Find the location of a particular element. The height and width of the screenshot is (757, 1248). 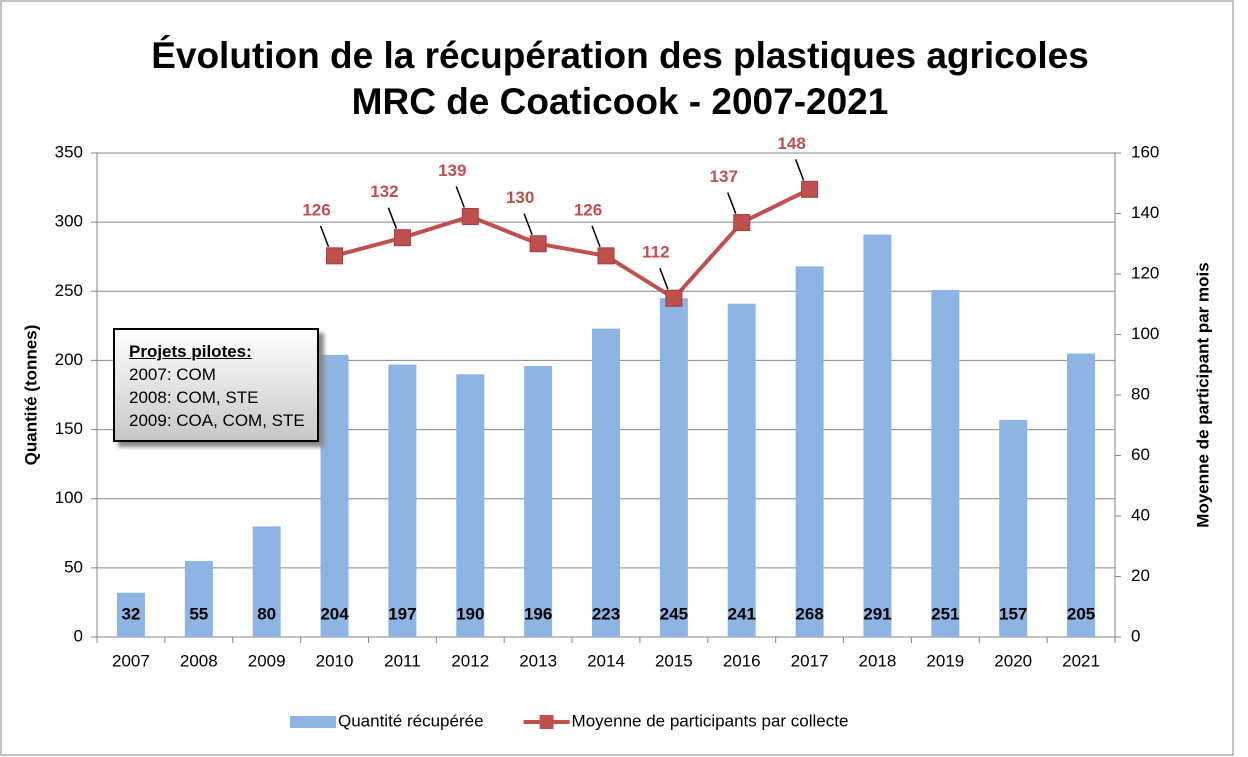

bar-value-label: 245 is located at coordinates (674, 613).